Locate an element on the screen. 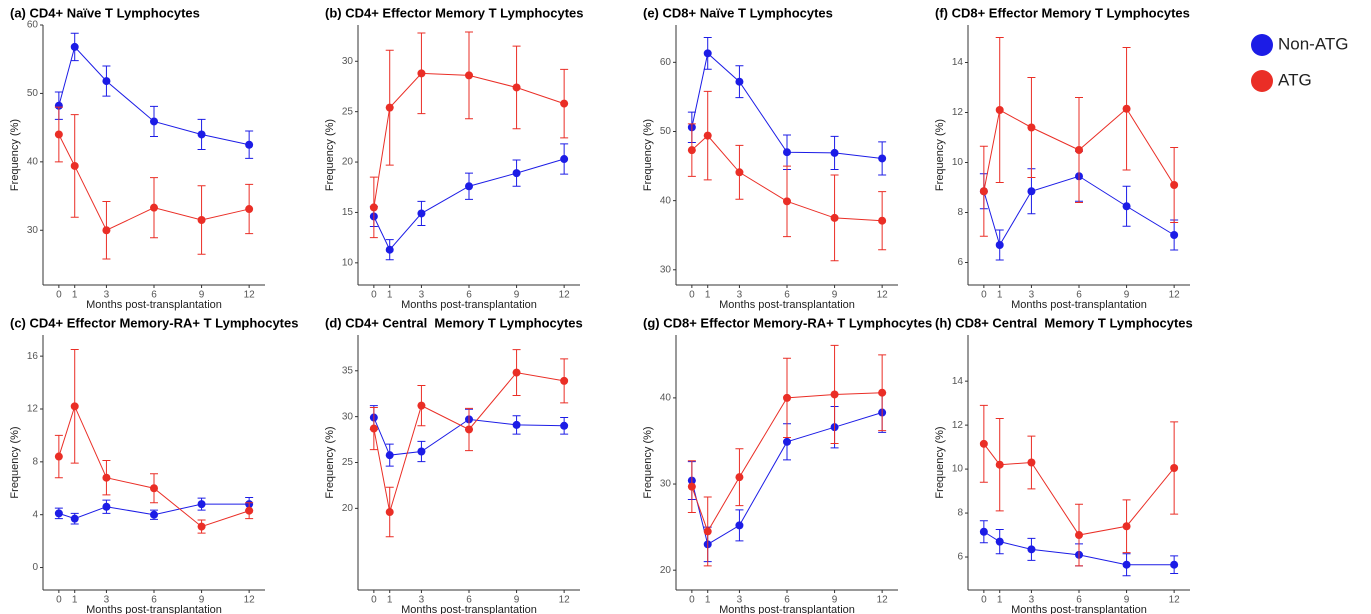 The width and height of the screenshot is (1371, 614). panel-title: (d) CD4+ Central Memory T Lymphocytes is located at coordinates (454, 322).